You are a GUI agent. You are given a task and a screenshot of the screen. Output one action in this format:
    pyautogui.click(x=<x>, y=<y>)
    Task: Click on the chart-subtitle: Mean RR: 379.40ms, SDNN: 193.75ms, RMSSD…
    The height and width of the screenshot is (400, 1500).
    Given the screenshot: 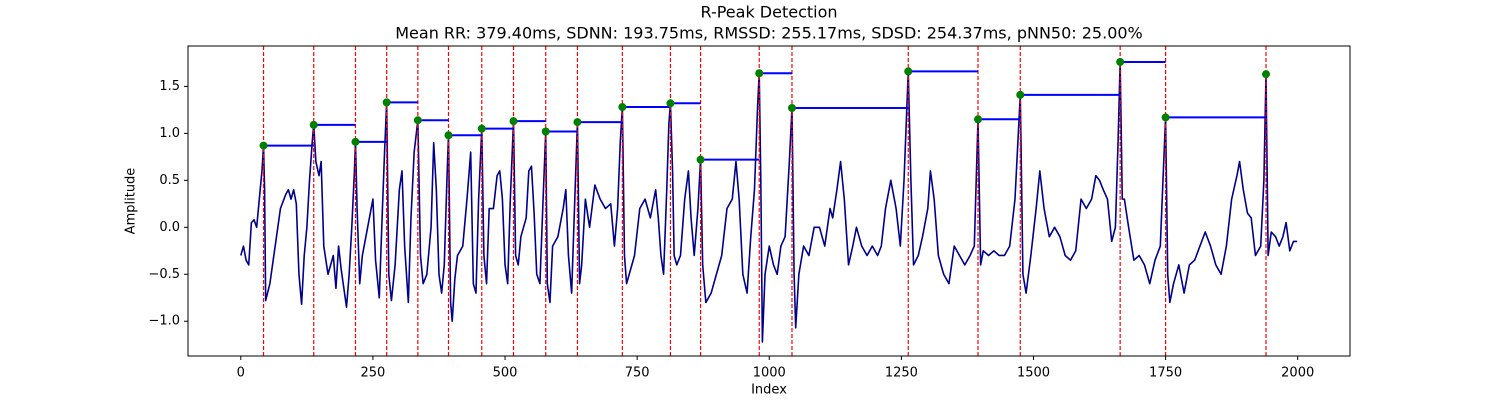 What is the action you would take?
    pyautogui.click(x=769, y=33)
    